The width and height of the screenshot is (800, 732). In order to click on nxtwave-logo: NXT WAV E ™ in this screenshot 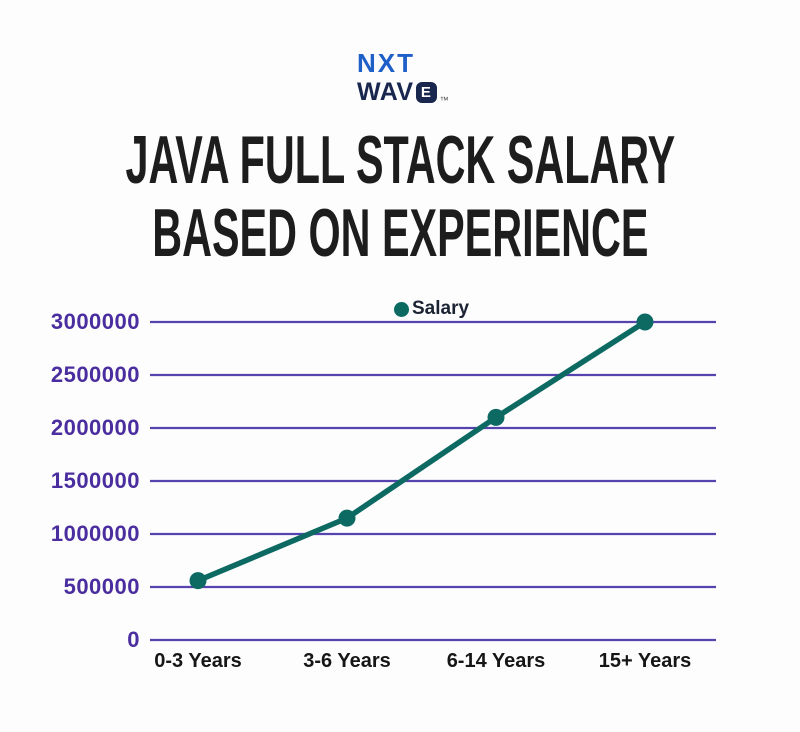, I will do `click(403, 77)`.